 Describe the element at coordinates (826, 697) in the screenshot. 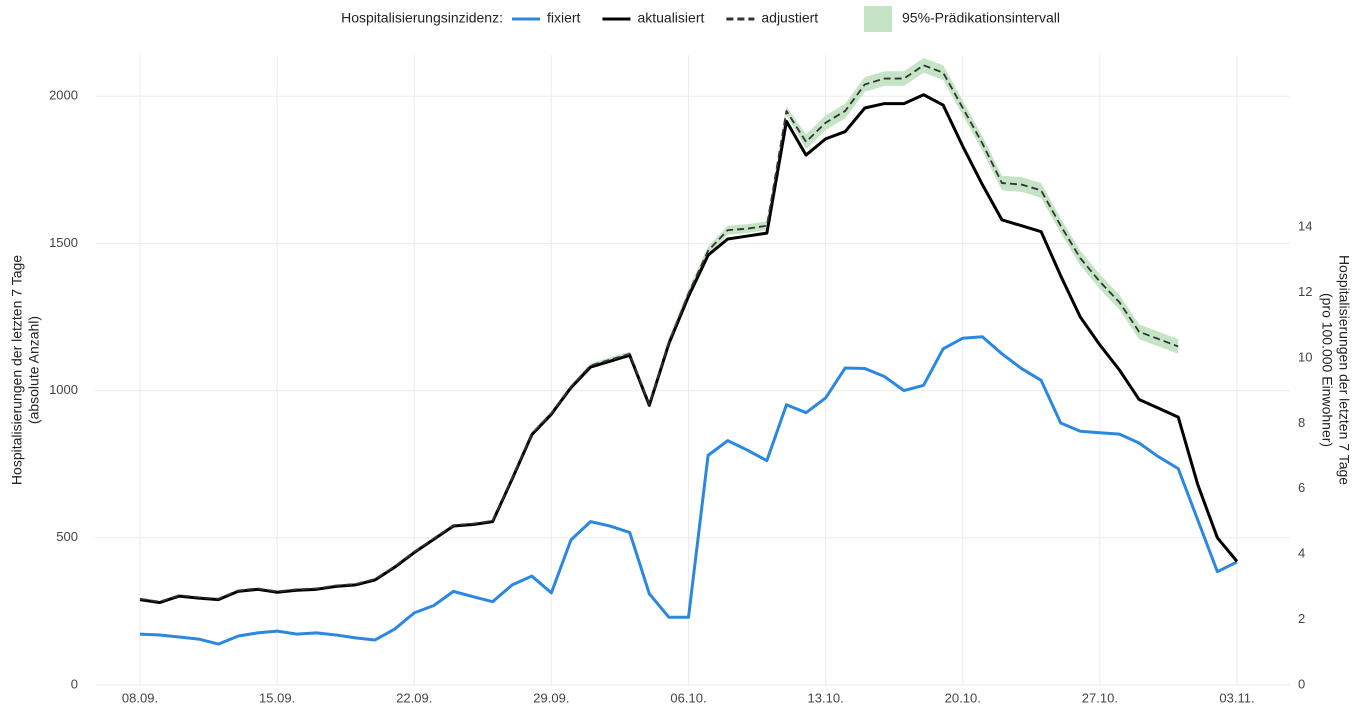

I see `x-tick-label: 13.10.` at that location.